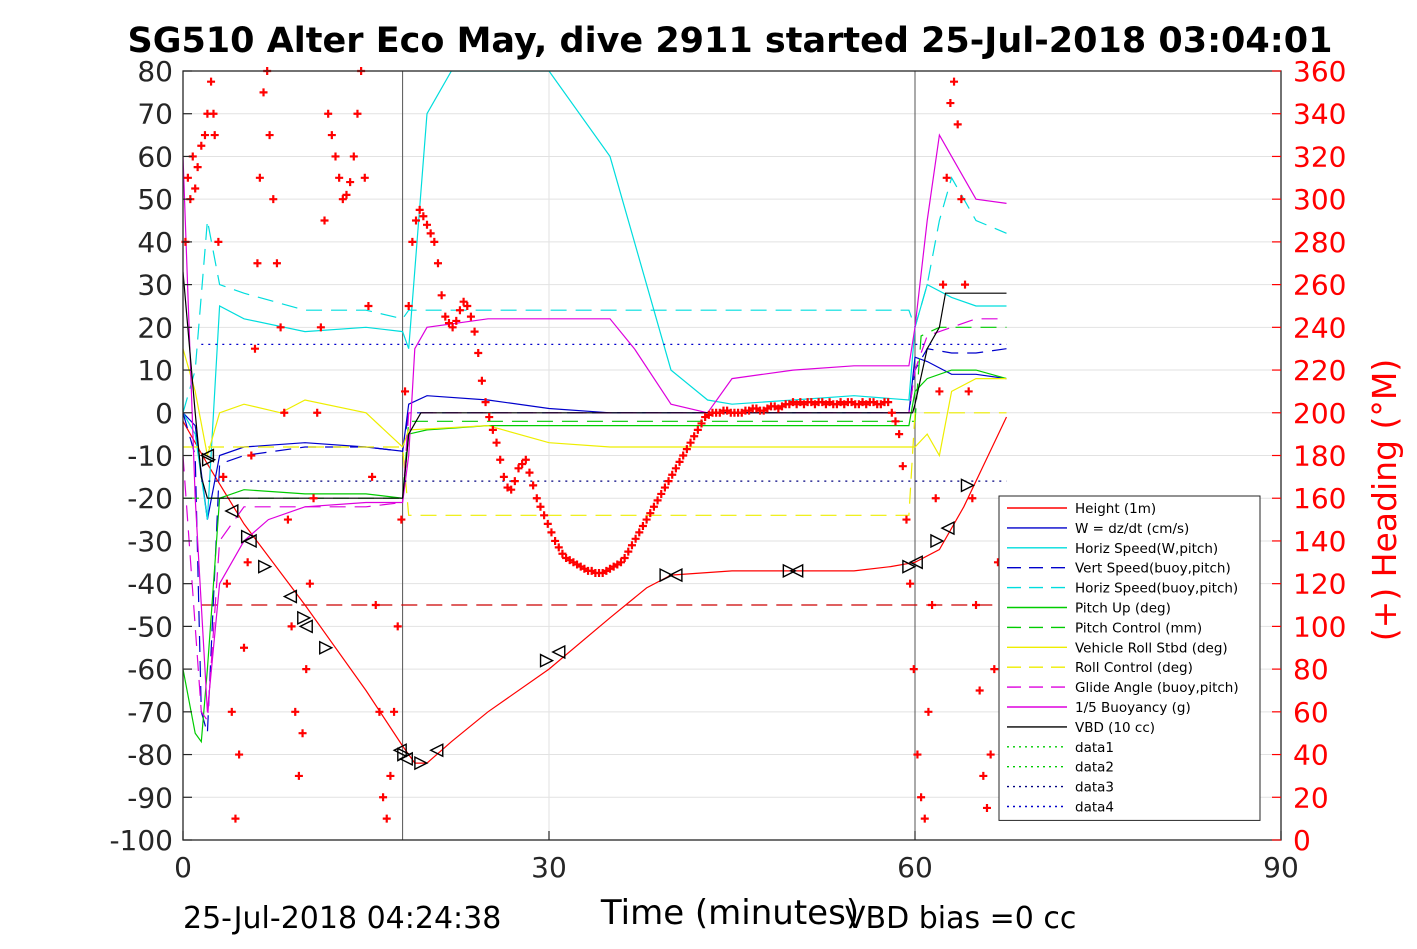 The image size is (1417, 949). I want to click on y2-tick-label: 360, so click(1319, 71).